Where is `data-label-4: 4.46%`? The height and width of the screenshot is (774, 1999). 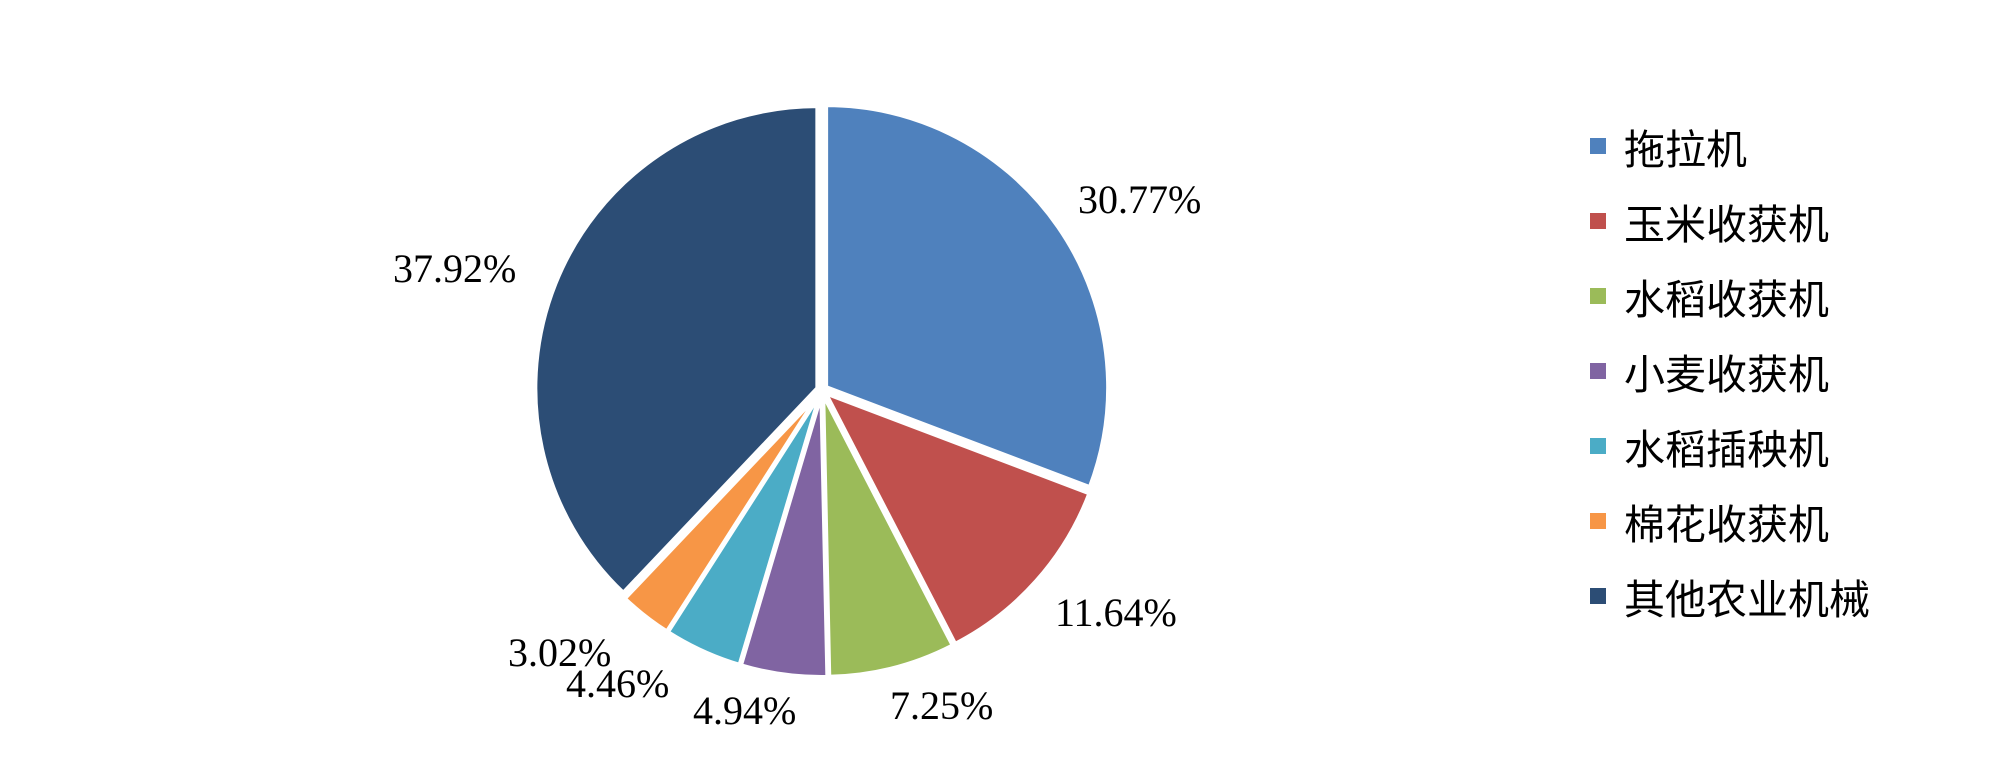
data-label-4: 4.46% is located at coordinates (617, 683).